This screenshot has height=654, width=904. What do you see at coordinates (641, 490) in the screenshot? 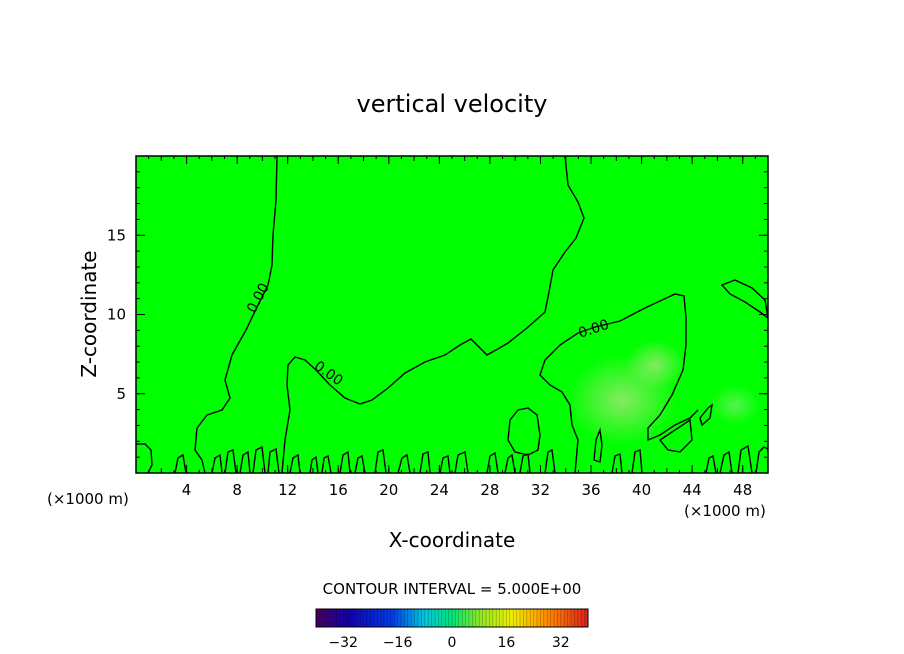
I see `x-tick-label: 40` at bounding box center [641, 490].